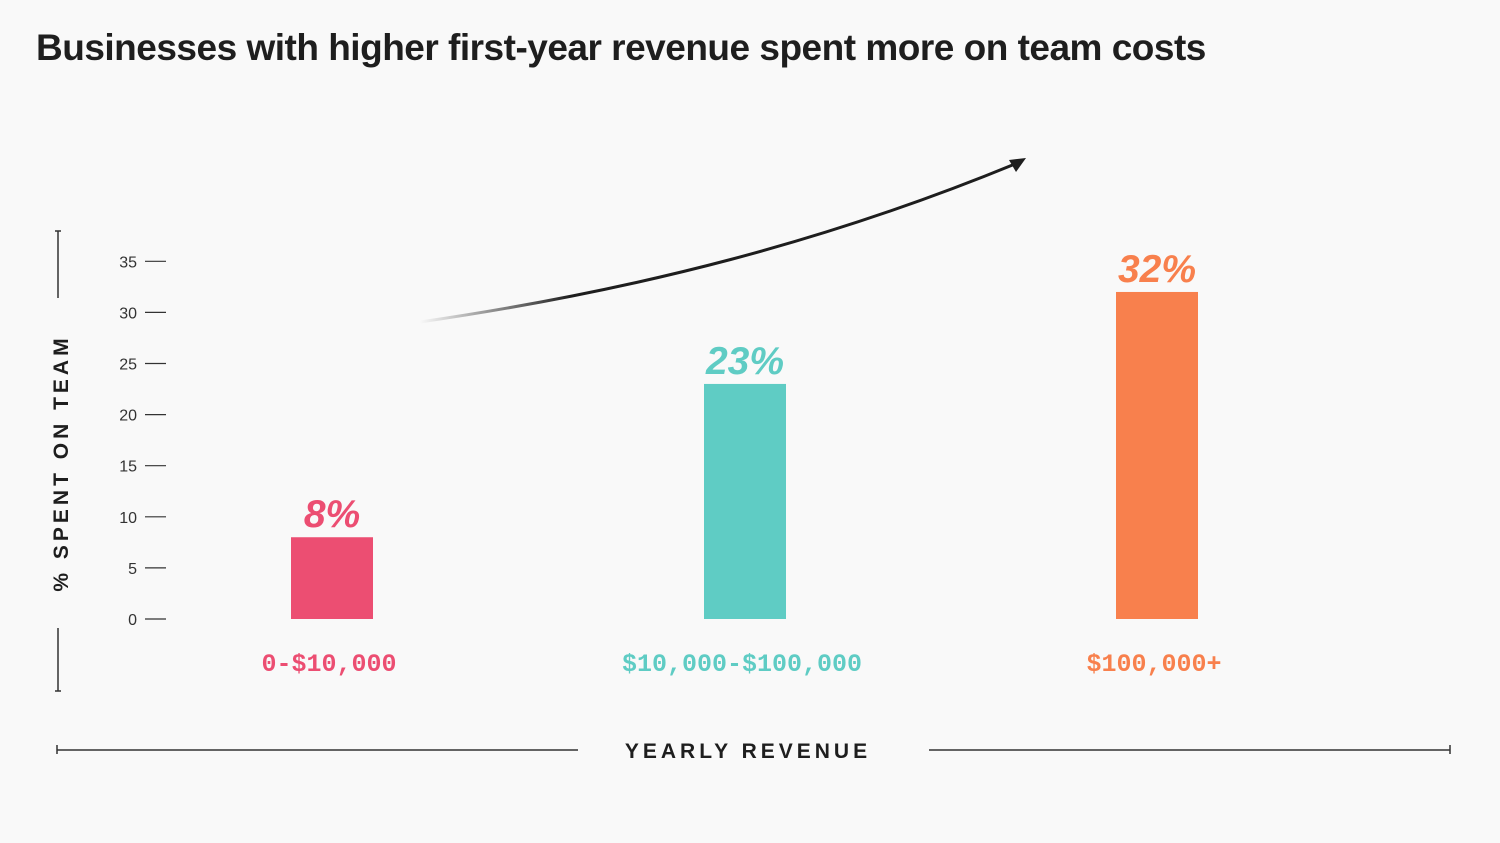  I want to click on y-tick-label: 5, so click(132, 569).